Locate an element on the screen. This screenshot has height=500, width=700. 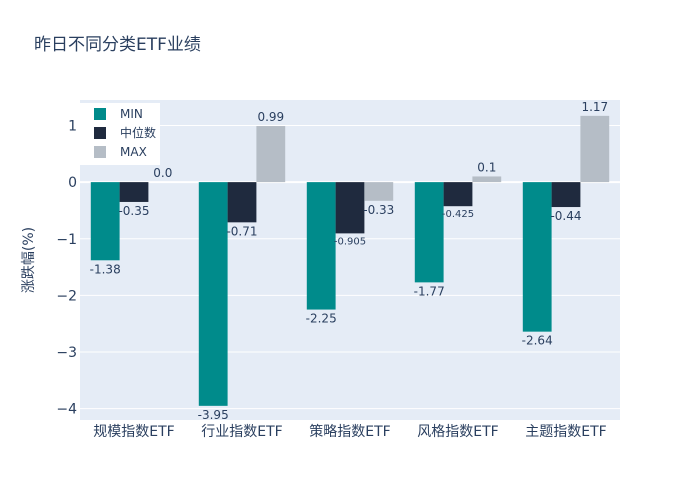
x-tick-label: 风格指数ETF is located at coordinates (457, 432).